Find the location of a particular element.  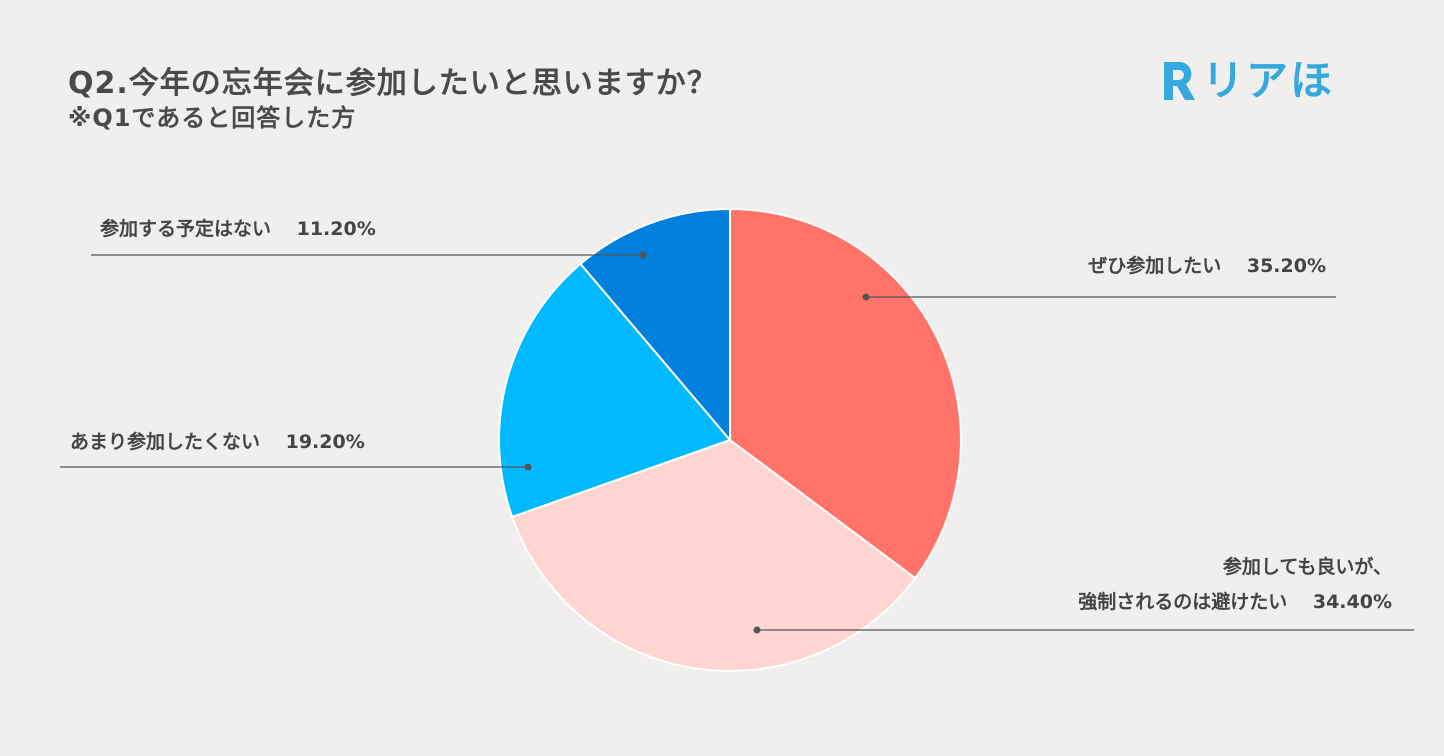

slice-label: あまり参加したくない 19.20% is located at coordinates (217, 441).